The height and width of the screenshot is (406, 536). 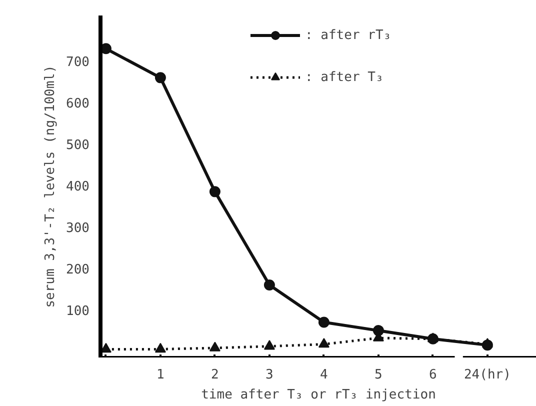 I want to click on legend-label: : after rT₃, so click(x=348, y=35).